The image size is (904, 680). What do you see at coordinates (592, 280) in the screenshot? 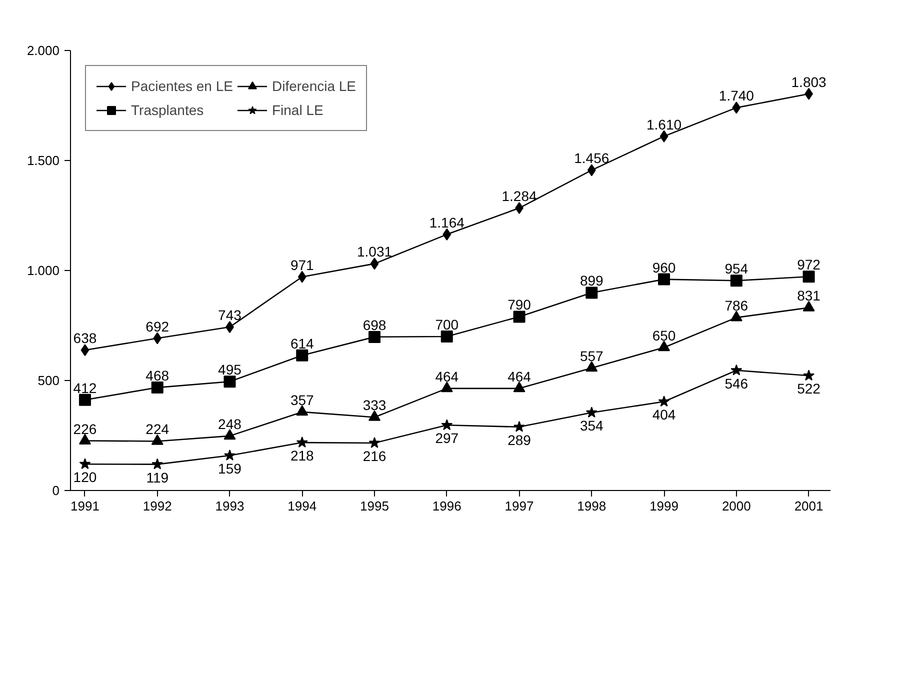
I see `data-label: 899` at bounding box center [592, 280].